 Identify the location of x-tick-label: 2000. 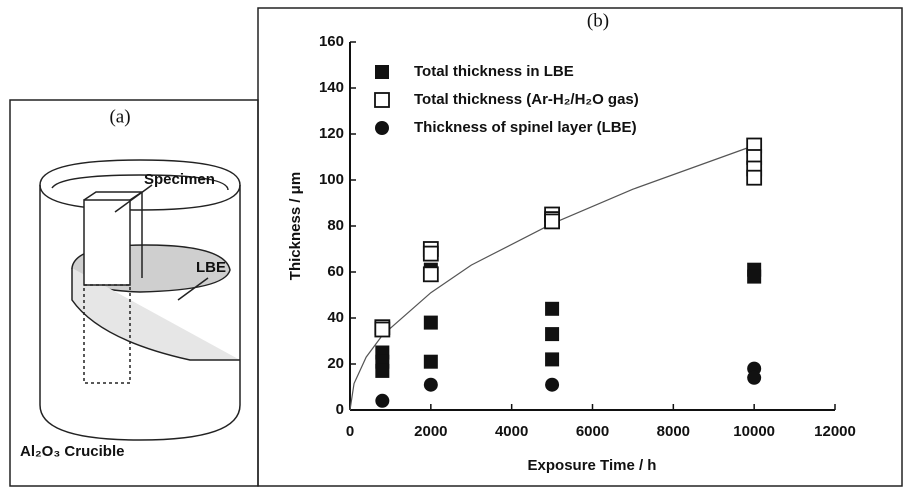
(430, 431).